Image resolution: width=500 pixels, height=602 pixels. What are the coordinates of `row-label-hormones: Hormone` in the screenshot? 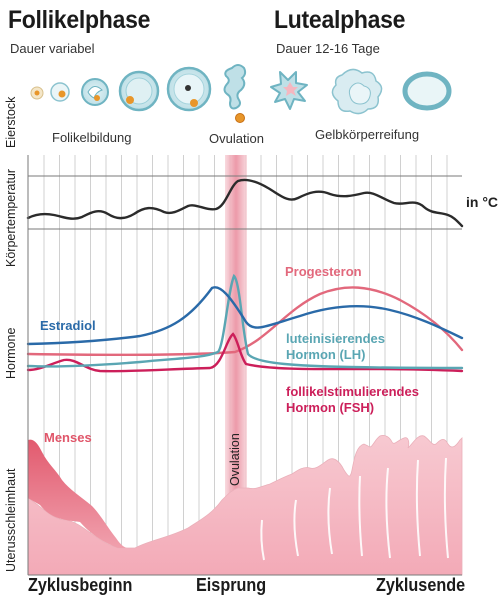 It's located at (11, 353).